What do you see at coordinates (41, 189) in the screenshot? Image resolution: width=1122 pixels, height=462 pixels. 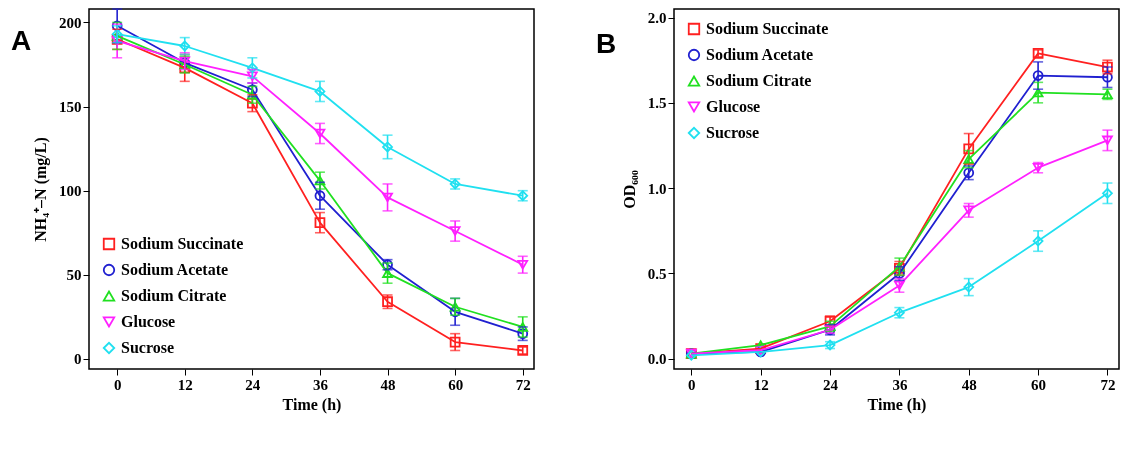 I see `y-axis-title: NH₄⁺–N (mg/L)` at bounding box center [41, 189].